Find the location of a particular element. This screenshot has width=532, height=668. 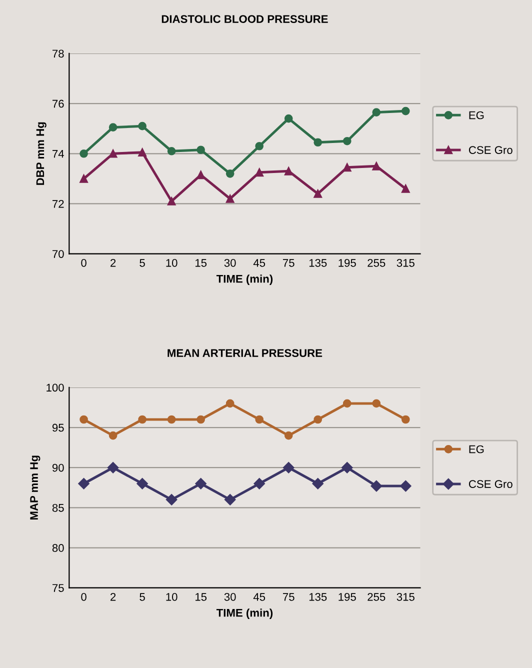

y-tick-label: 80 is located at coordinates (58, 548).